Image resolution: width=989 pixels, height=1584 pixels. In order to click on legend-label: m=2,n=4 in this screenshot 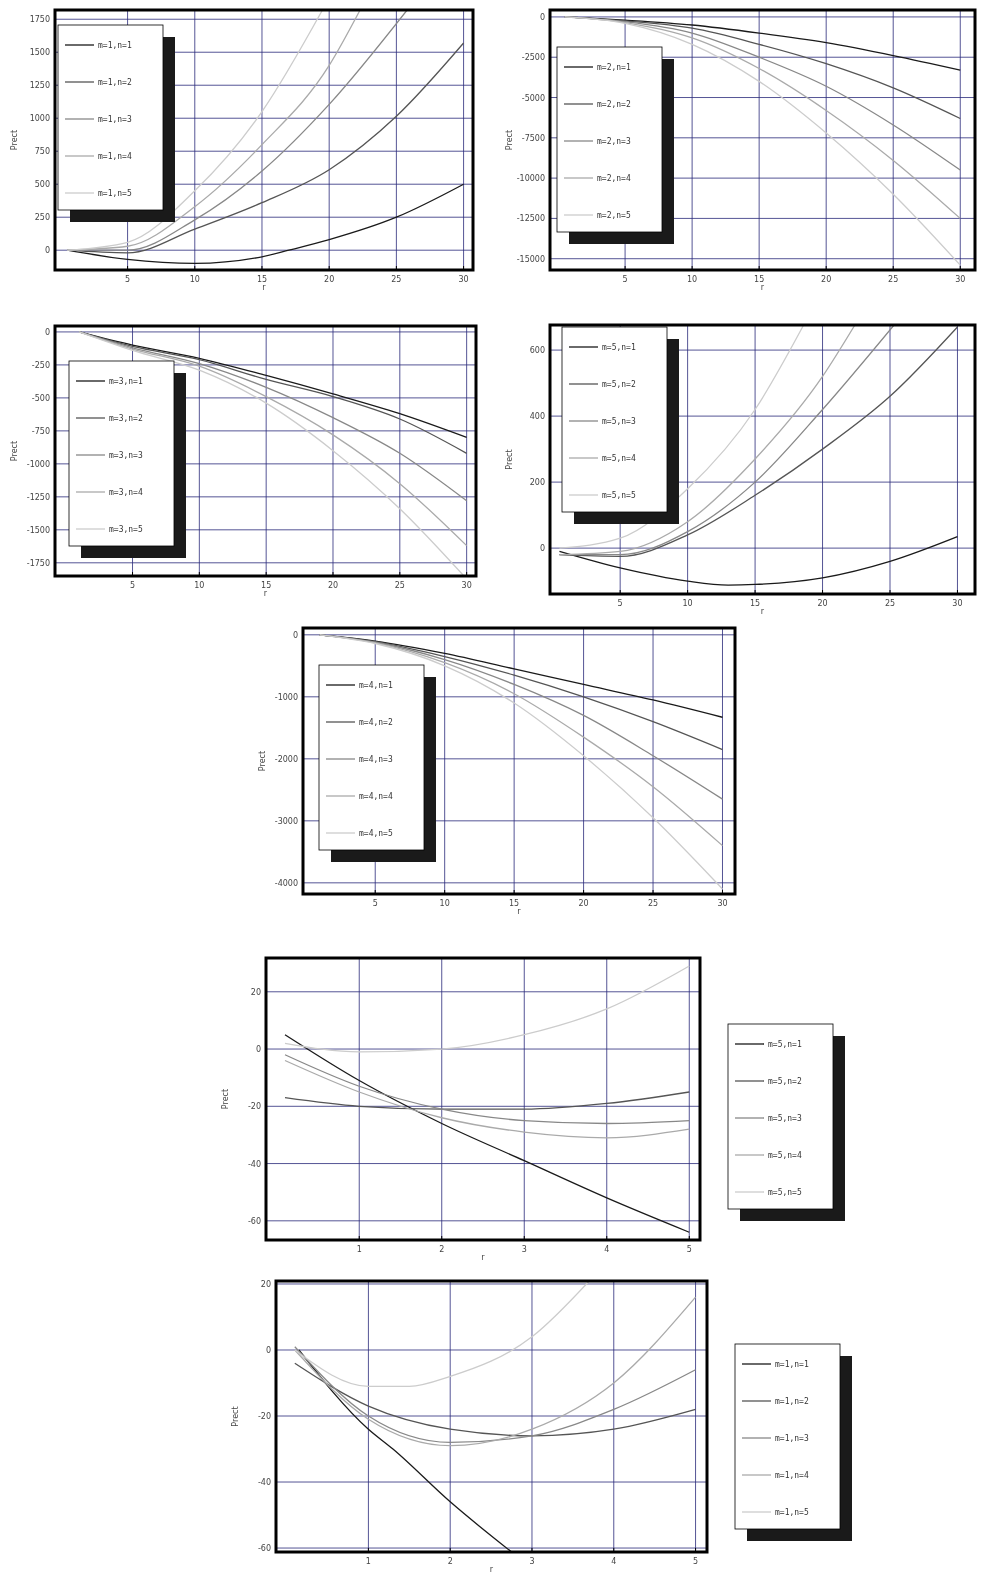, I will do `click(614, 178)`.